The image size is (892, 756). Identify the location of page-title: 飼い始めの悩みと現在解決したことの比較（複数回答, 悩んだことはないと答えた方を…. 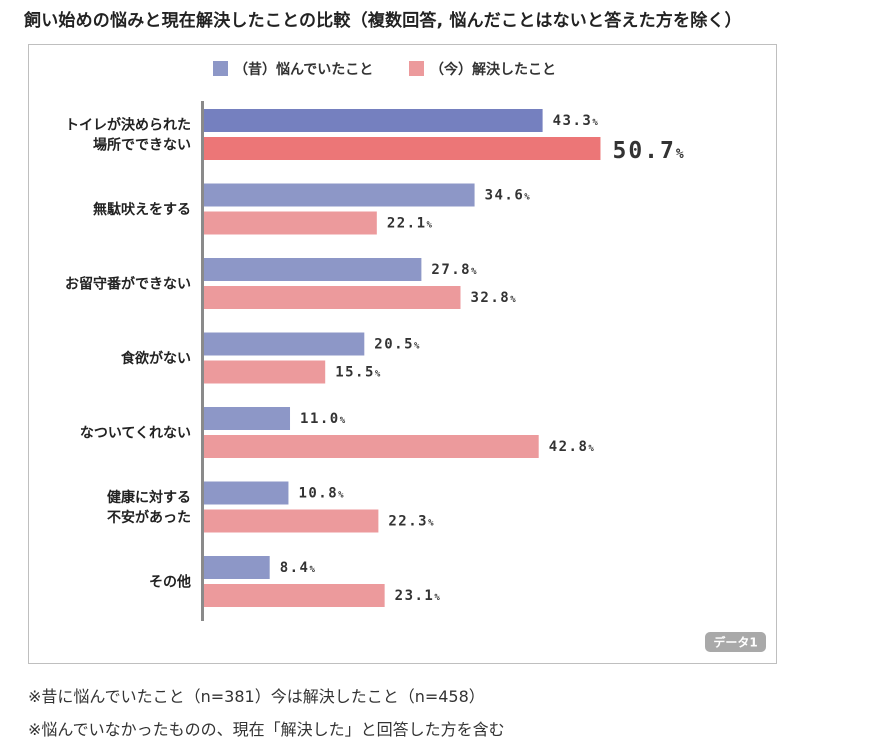
(383, 21).